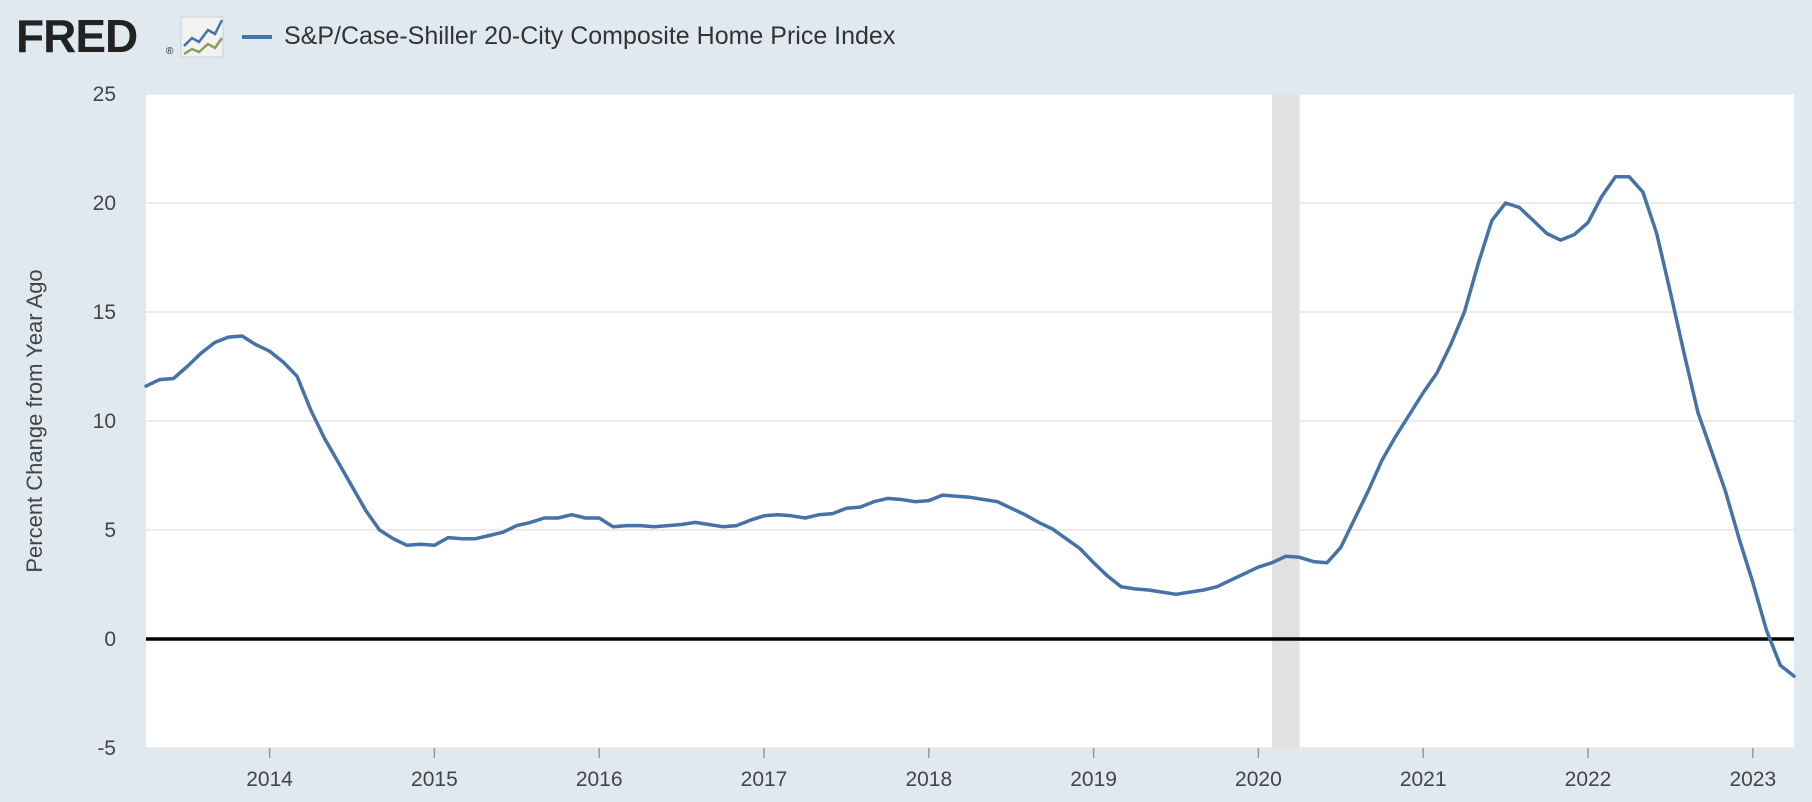 The image size is (1812, 802). What do you see at coordinates (170, 51) in the screenshot?
I see `fred-registered-mark: ®` at bounding box center [170, 51].